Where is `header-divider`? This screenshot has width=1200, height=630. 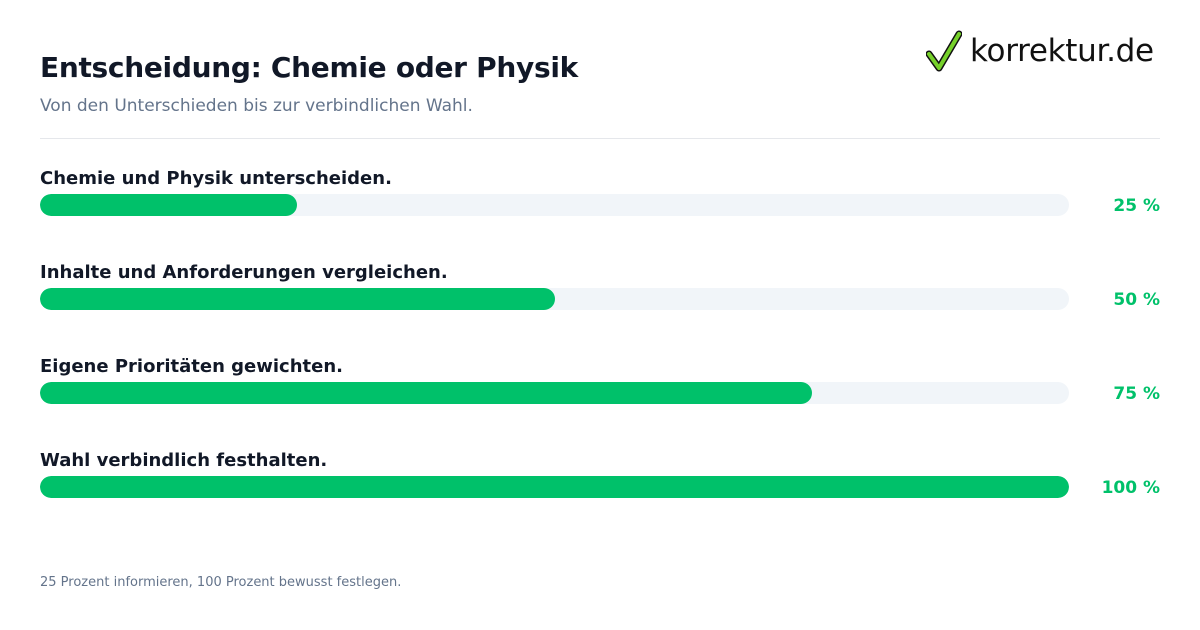
header-divider is located at coordinates (600, 138).